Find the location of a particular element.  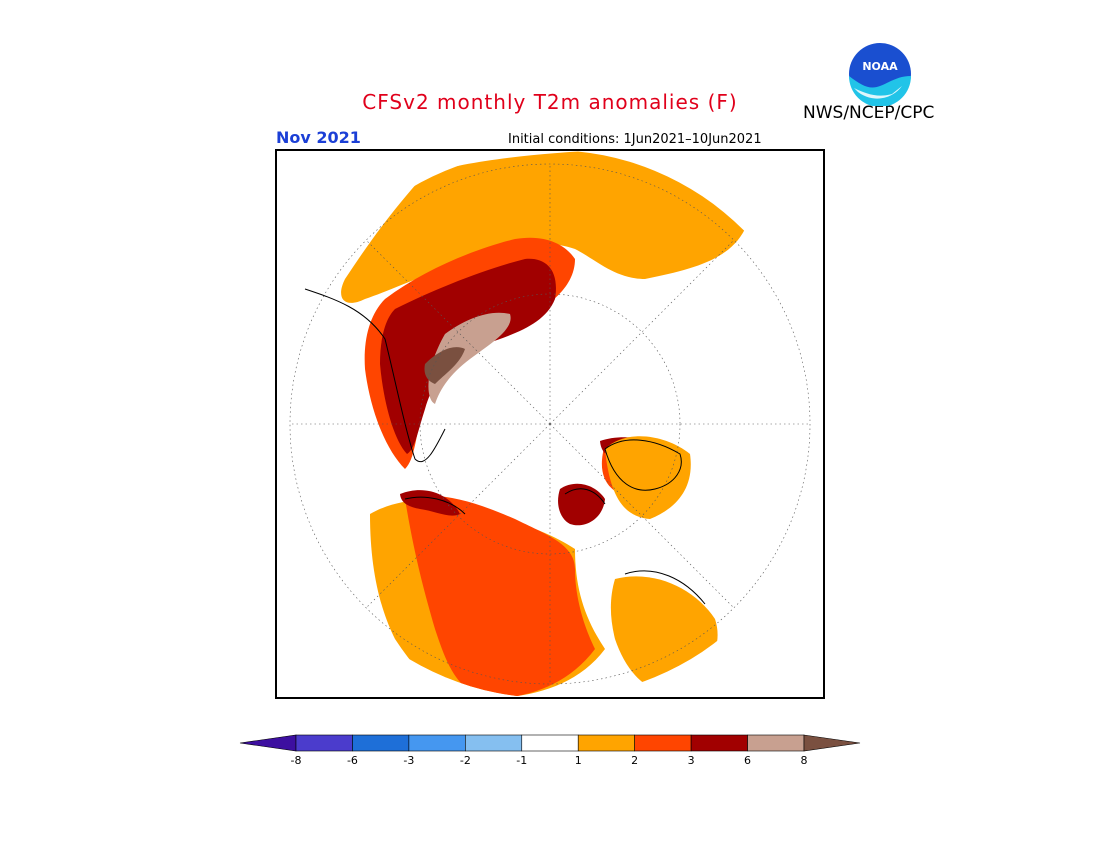

initial-conditions: Initial conditions: 1Jun2021–10Jun2021 is located at coordinates (635, 139).